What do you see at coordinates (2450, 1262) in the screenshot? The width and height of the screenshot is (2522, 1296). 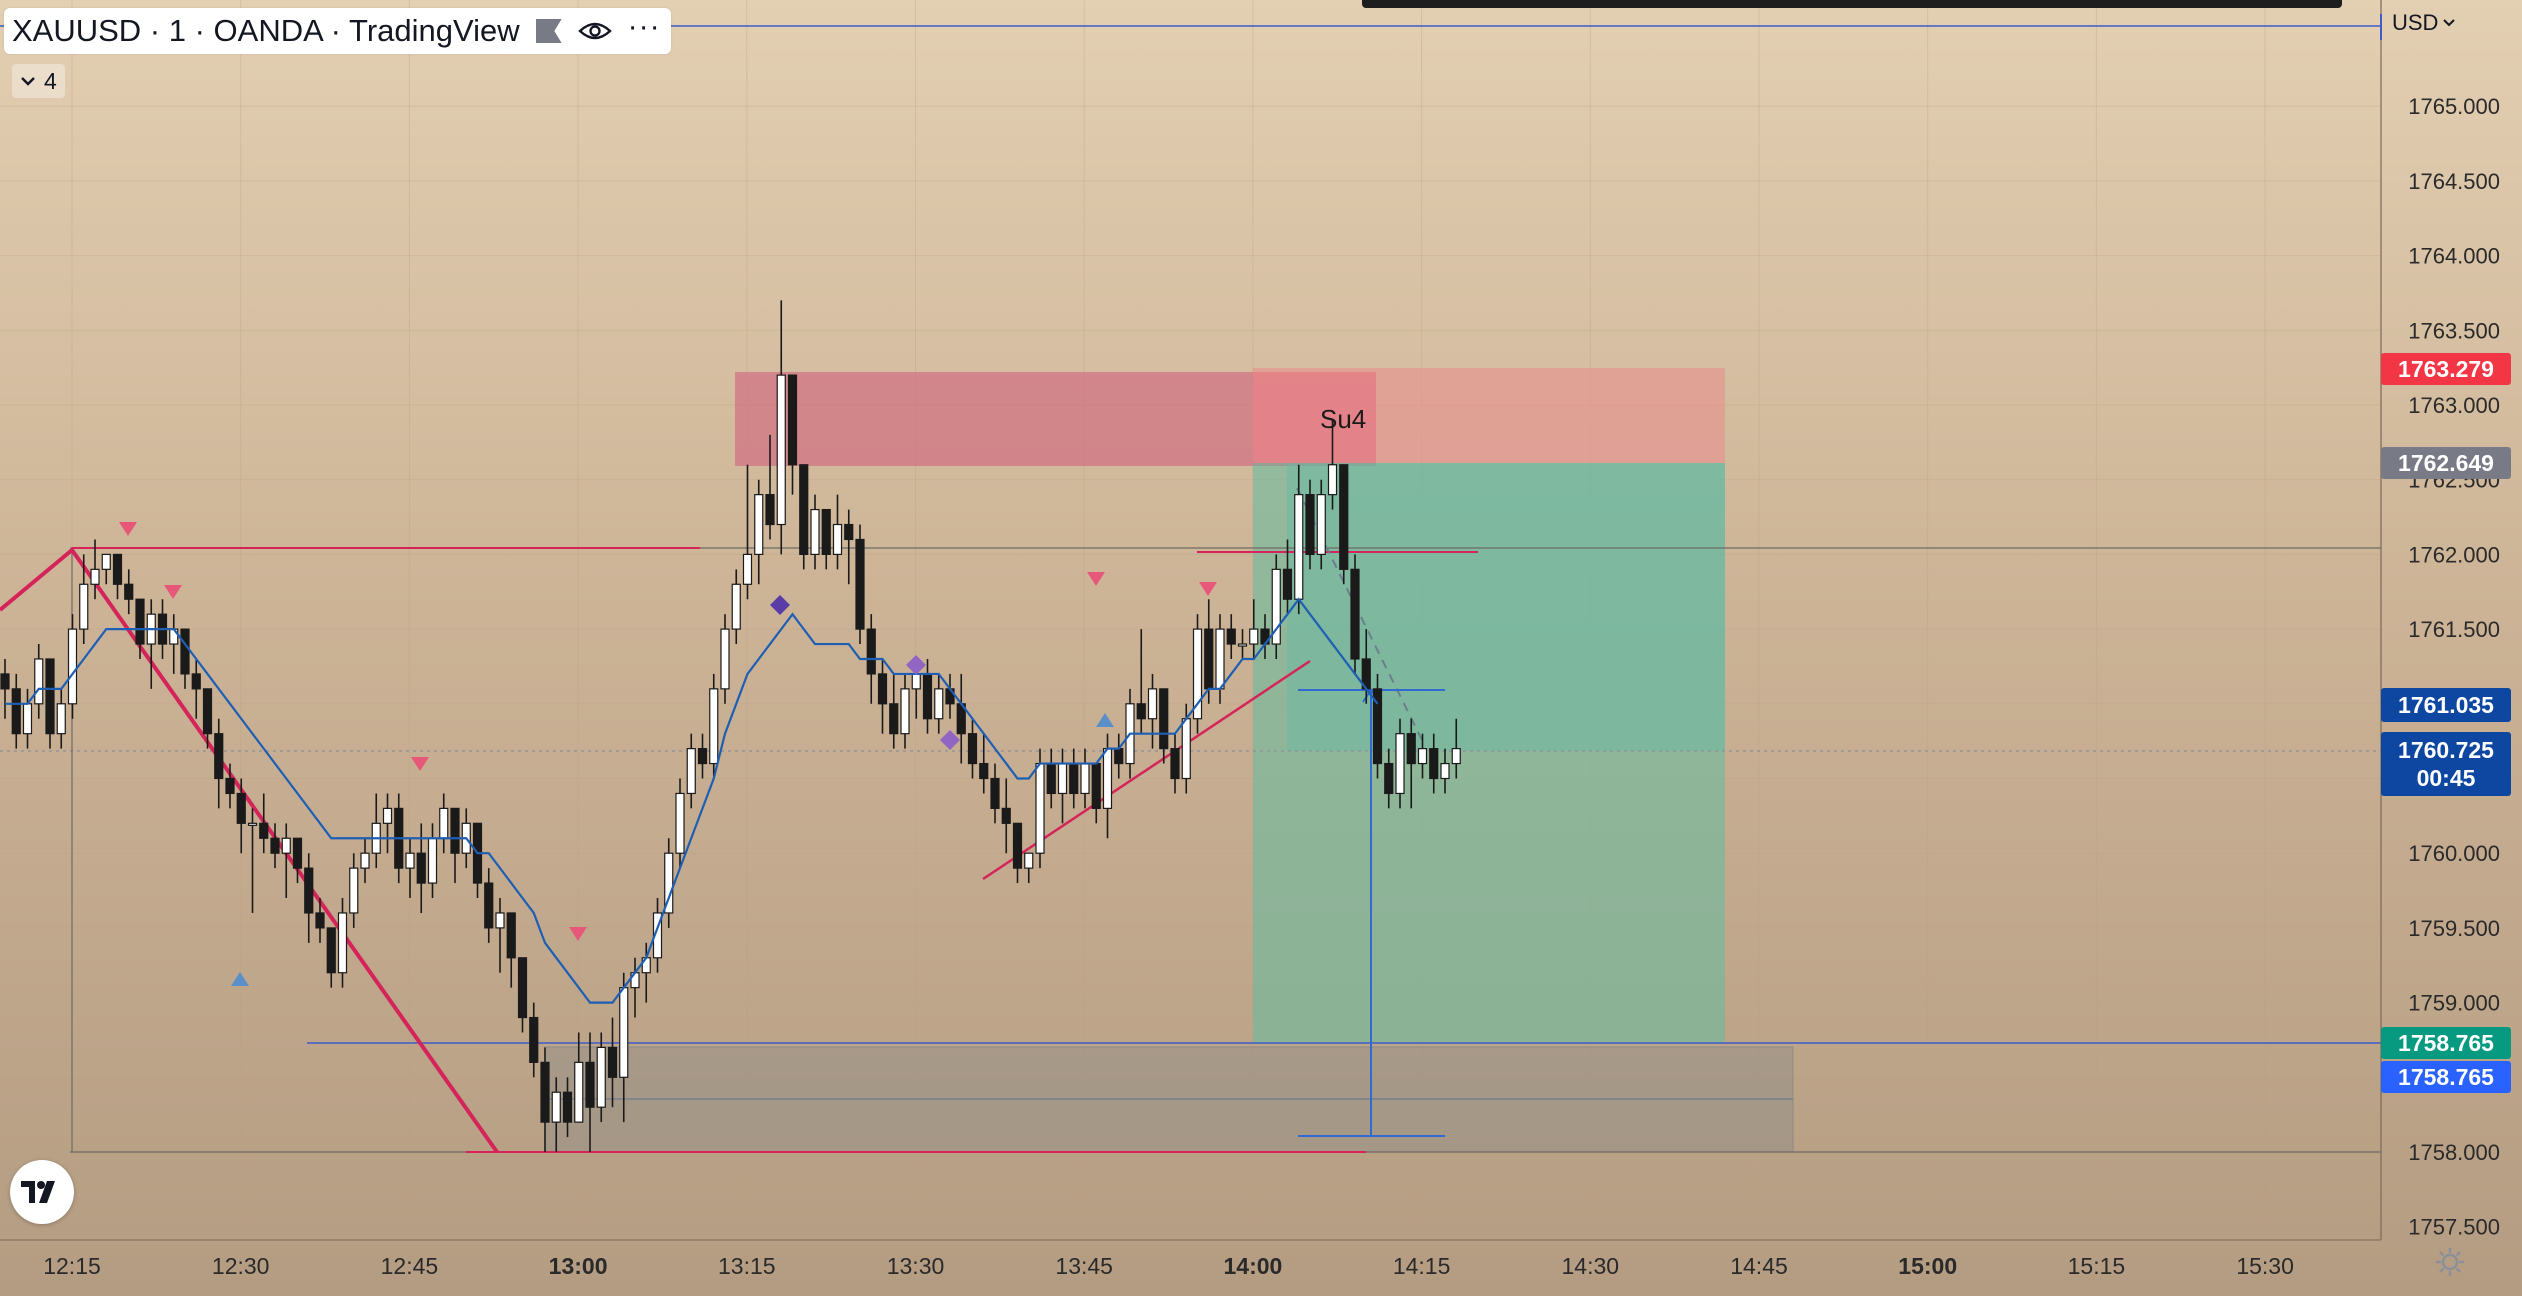 I see `gear-icon` at bounding box center [2450, 1262].